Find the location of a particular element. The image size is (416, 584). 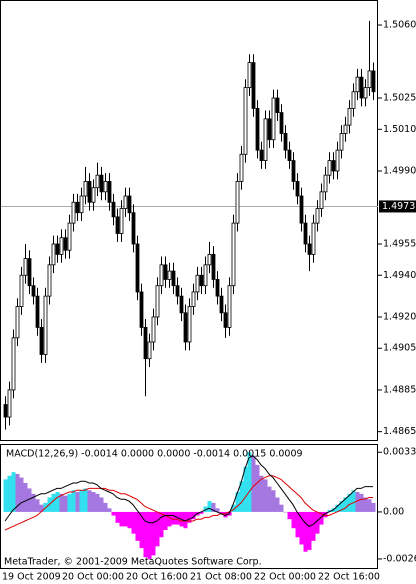

y-tick-label: 1.5025 is located at coordinates (399, 98).